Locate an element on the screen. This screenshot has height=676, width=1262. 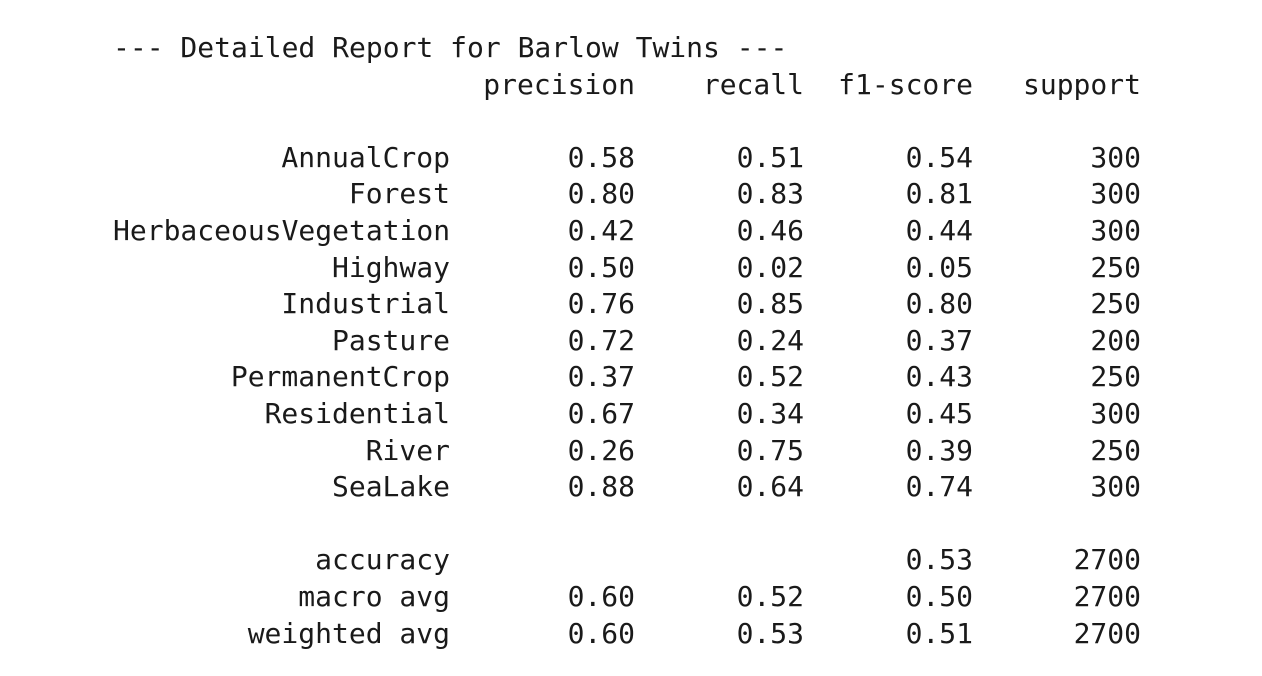
recall-value: 0.75 is located at coordinates (770, 450).